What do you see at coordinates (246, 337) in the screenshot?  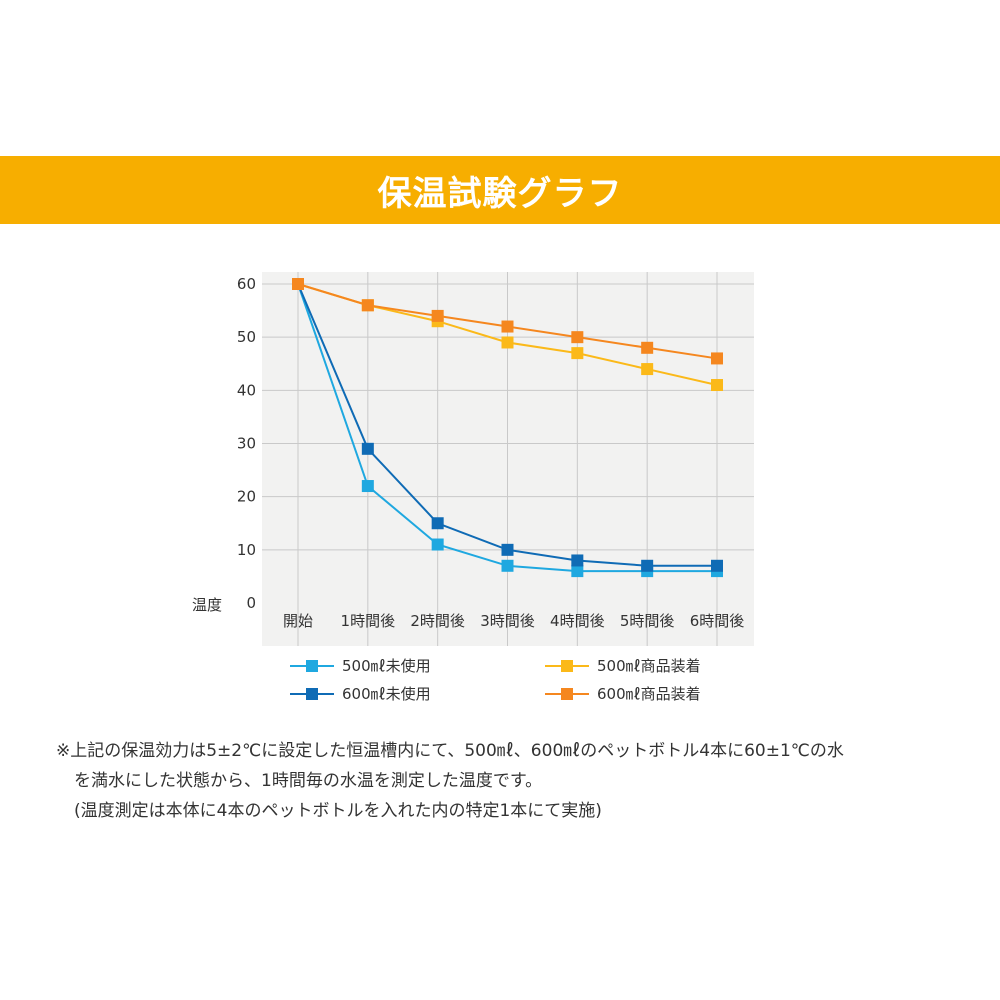 I see `y-tick-label: 50` at bounding box center [246, 337].